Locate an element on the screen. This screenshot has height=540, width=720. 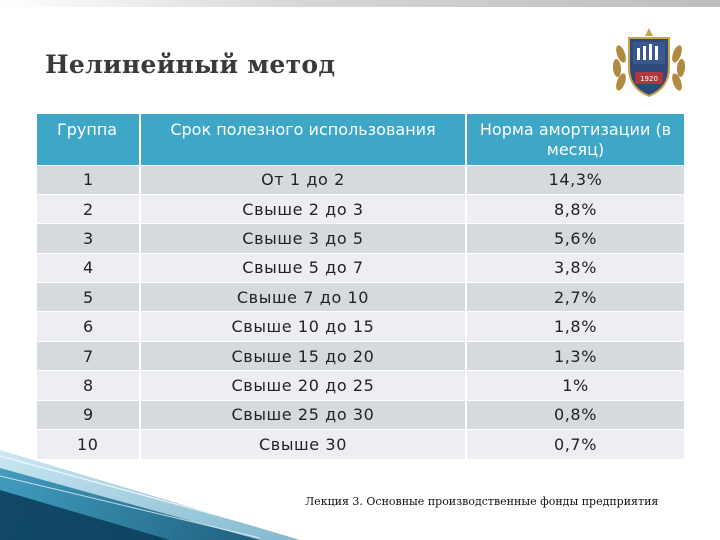
cell-group: 5 is located at coordinates (89, 297).